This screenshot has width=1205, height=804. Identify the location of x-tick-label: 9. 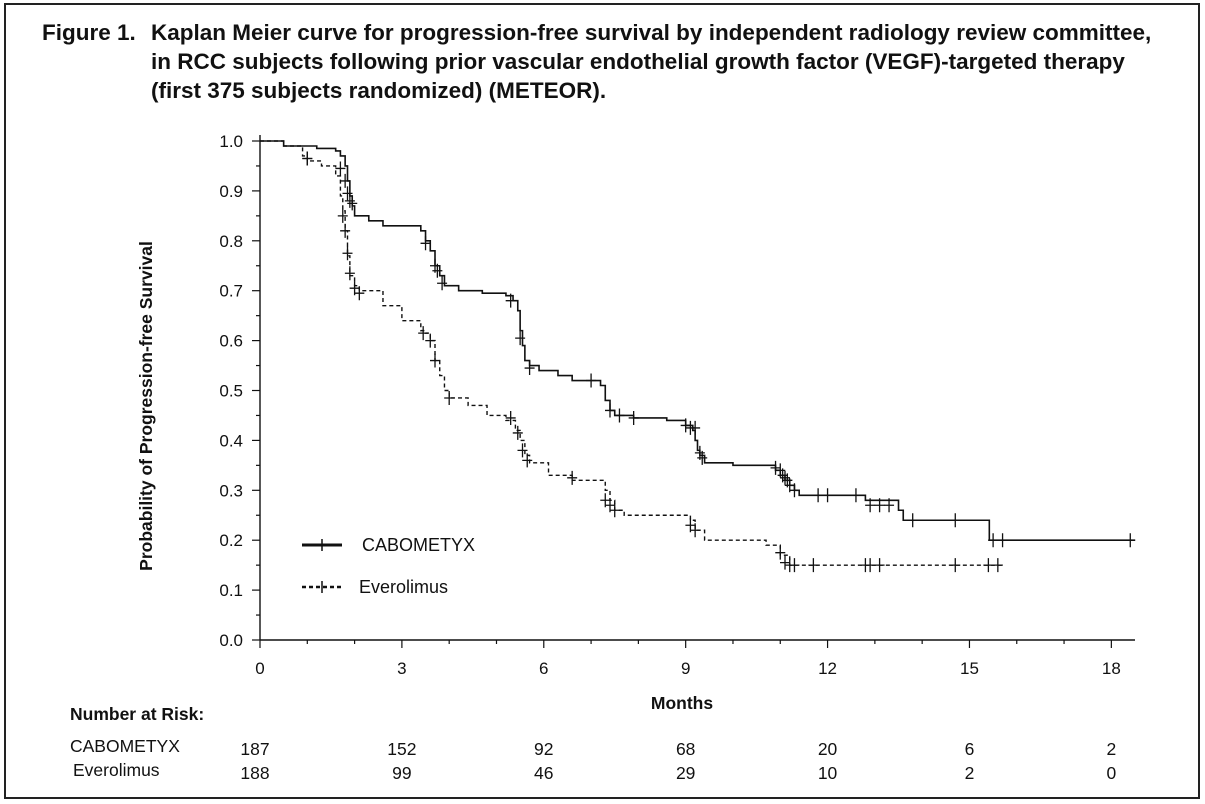
(685, 668).